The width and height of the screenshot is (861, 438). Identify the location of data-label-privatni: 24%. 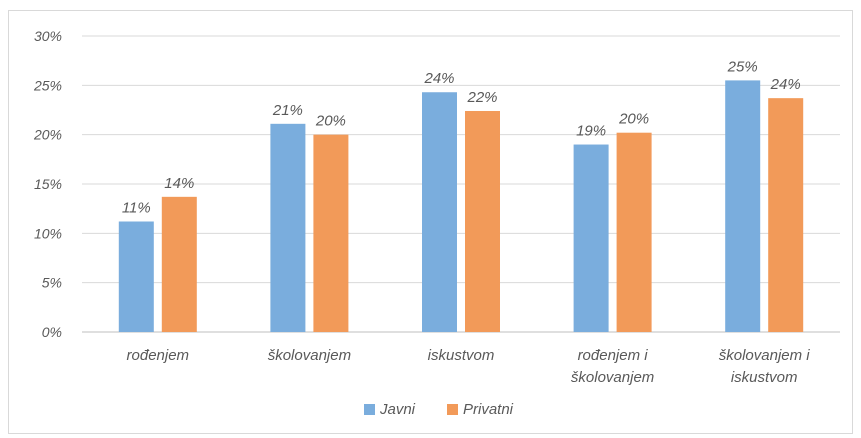
(785, 84).